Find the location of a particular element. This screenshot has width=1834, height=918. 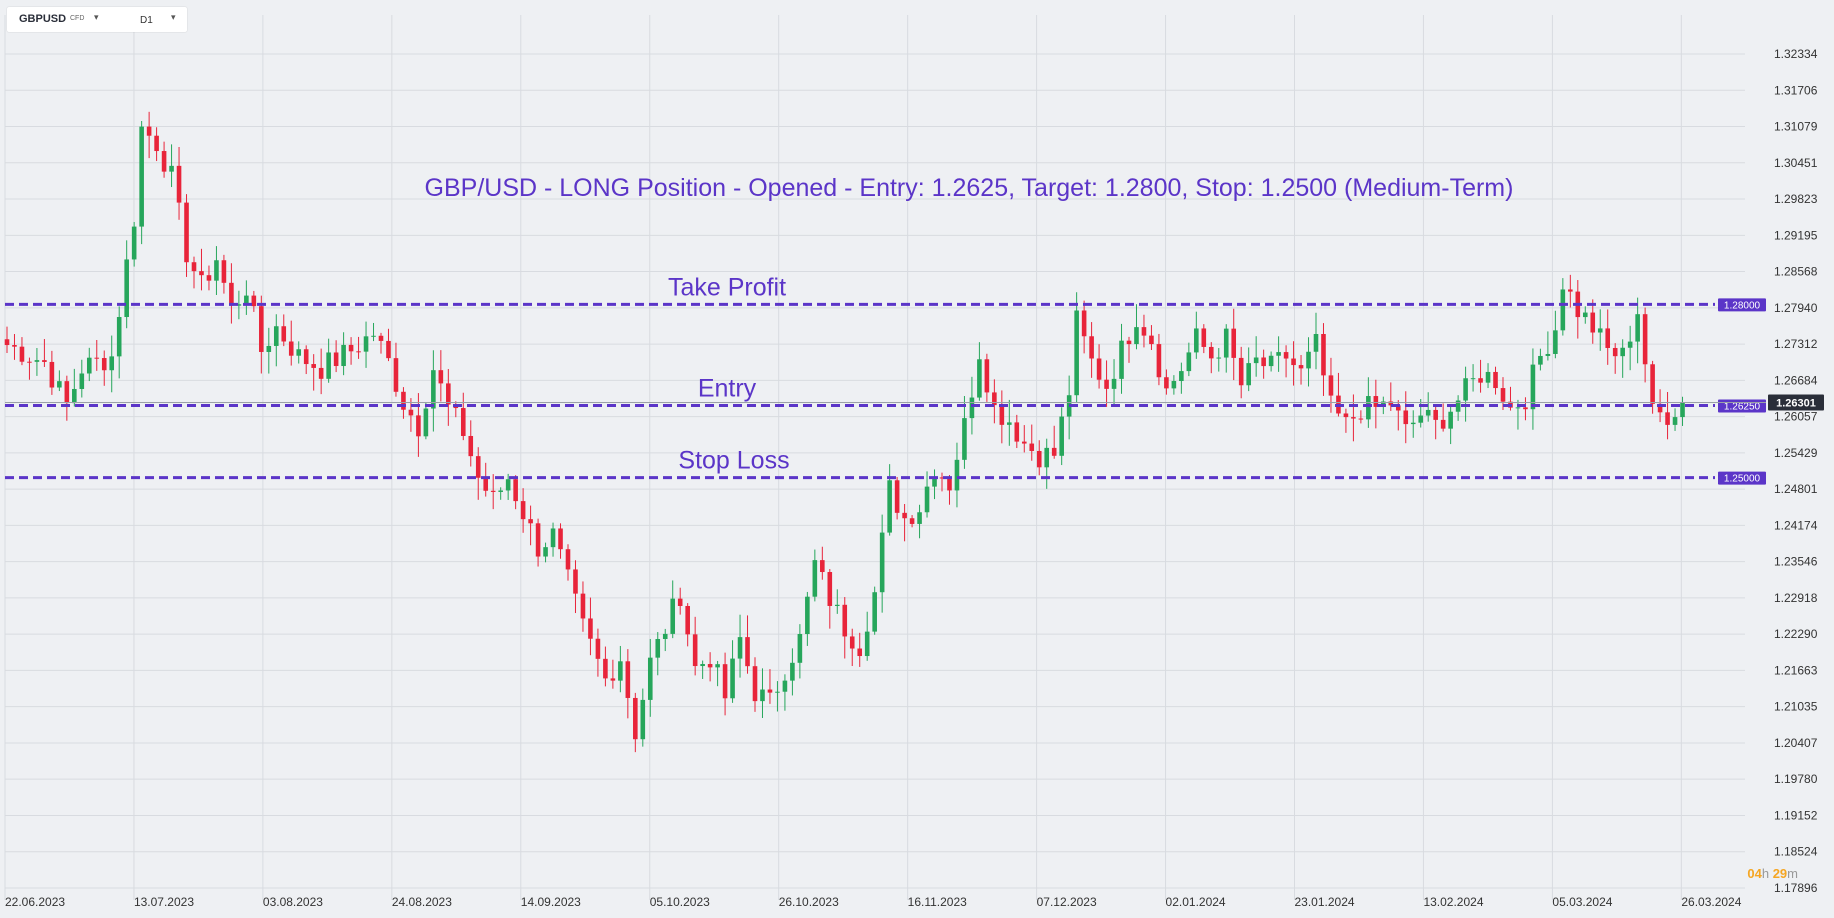

y-tick-label: 1.32334 is located at coordinates (1796, 54).